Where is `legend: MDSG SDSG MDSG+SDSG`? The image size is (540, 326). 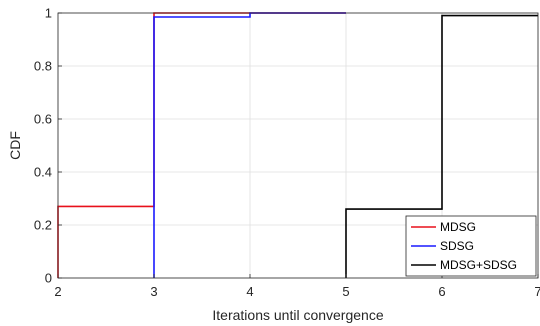 legend: MDSG SDSG MDSG+SDSG is located at coordinates (471, 246).